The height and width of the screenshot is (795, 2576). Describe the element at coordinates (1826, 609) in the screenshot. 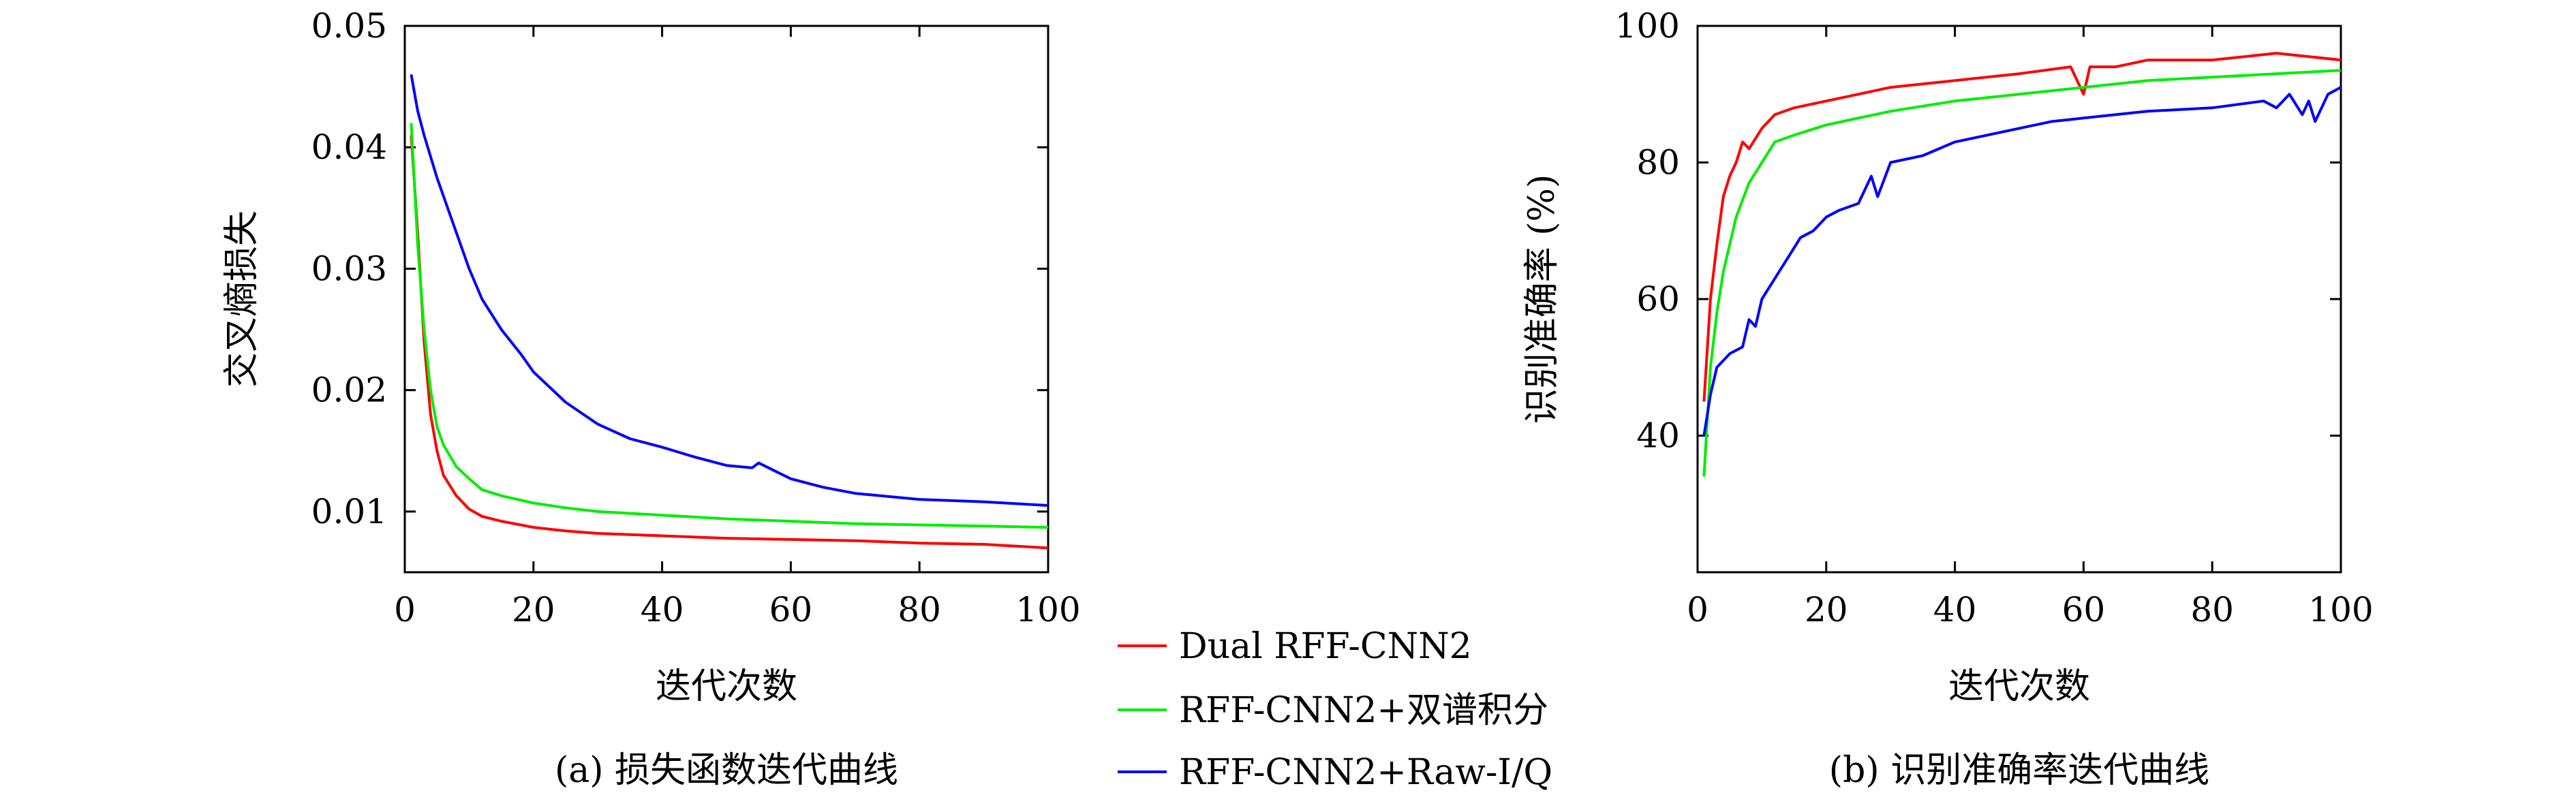

I see `accuracy-chart-xtick-label: 20` at that location.